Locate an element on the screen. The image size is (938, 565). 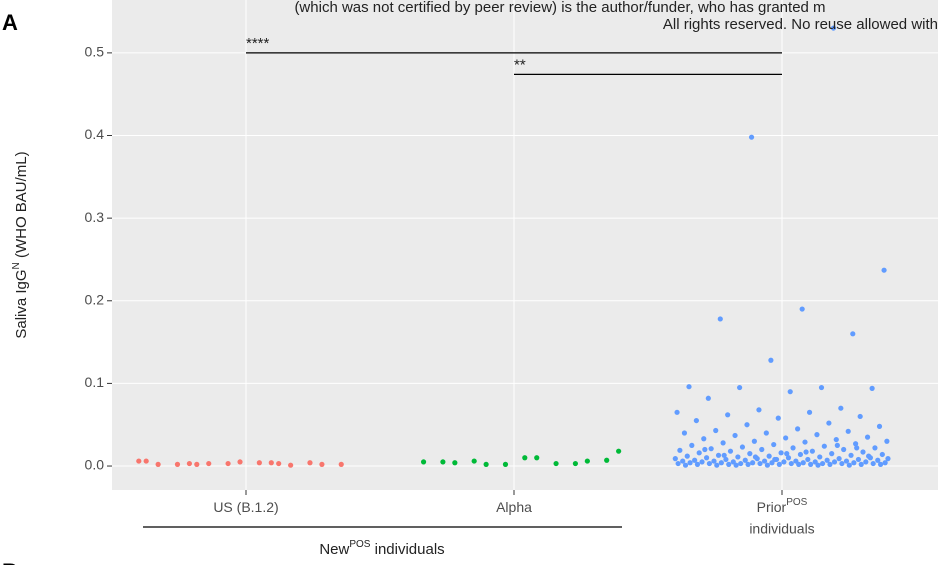
x-tick-label: US (B.1.2) is located at coordinates (245, 507).